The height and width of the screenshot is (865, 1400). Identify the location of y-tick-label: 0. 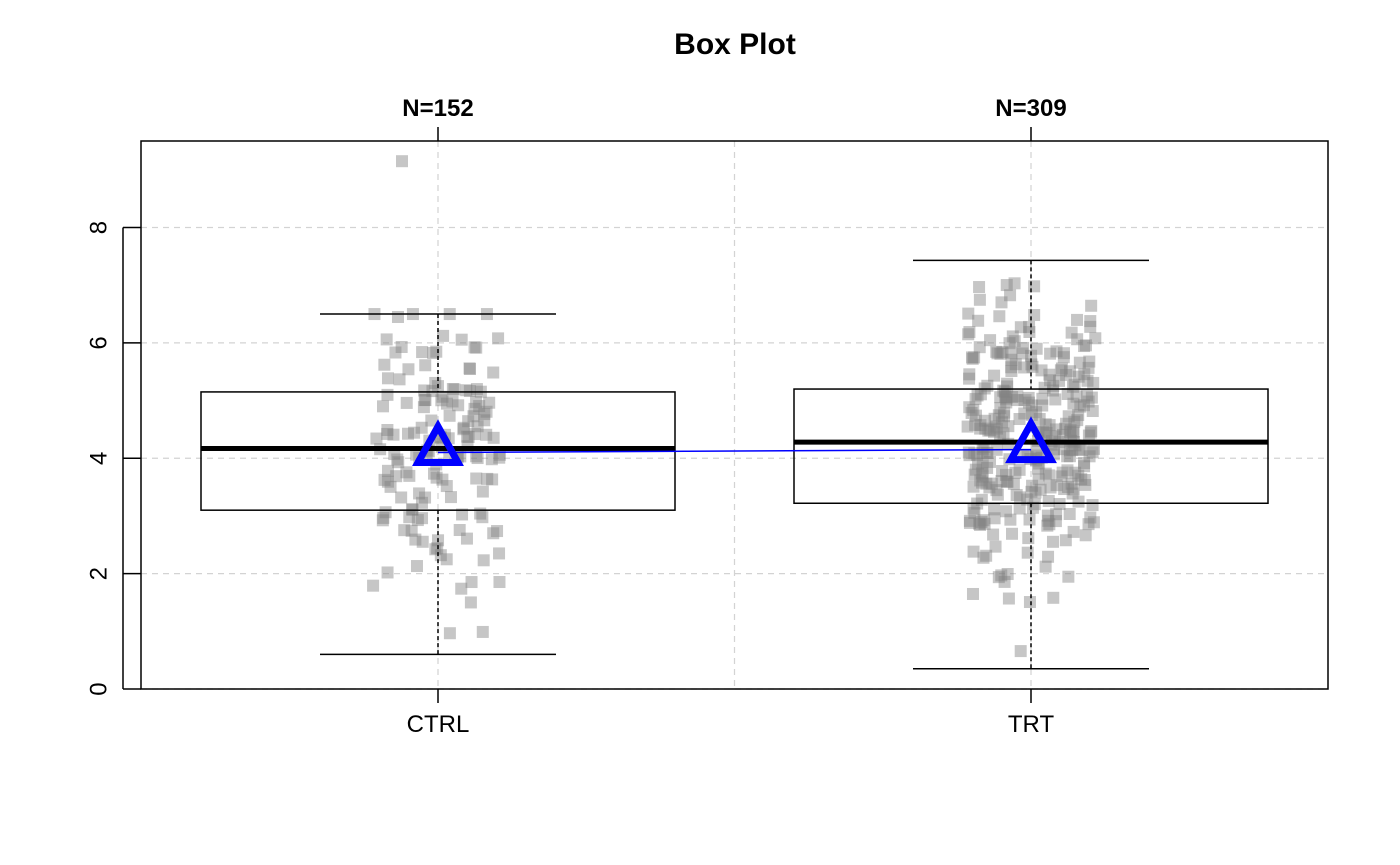
(98, 688).